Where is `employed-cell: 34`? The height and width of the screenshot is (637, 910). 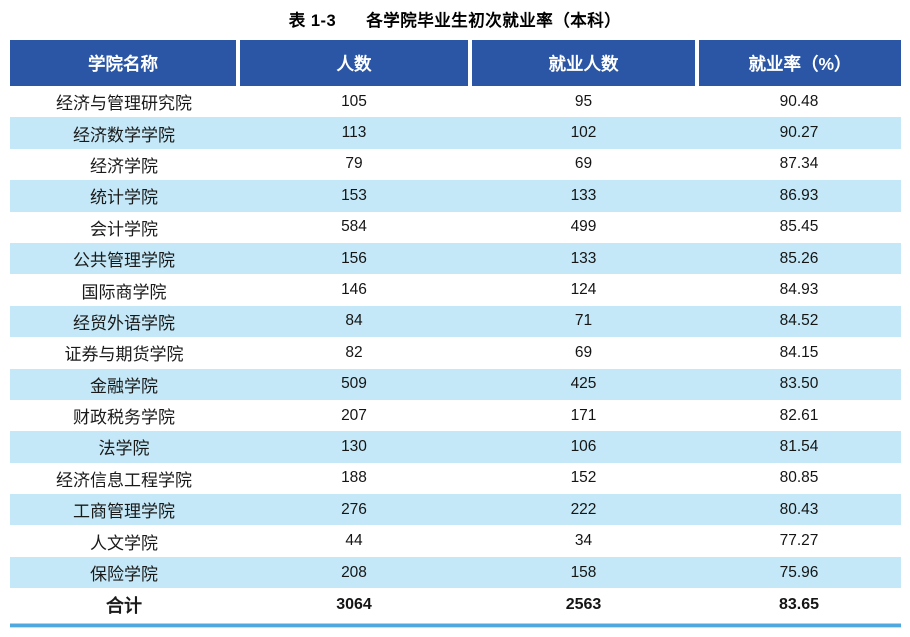
employed-cell: 34 is located at coordinates (583, 541).